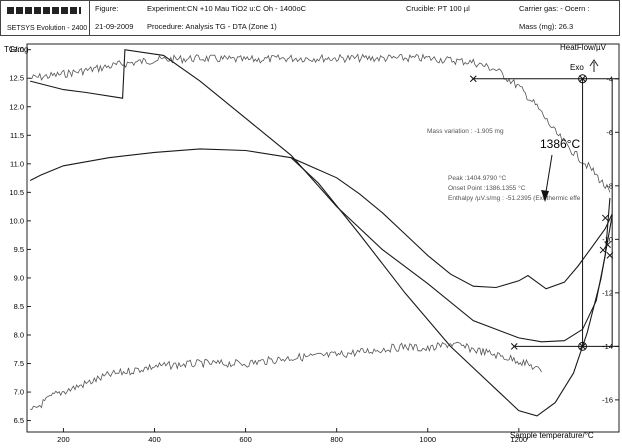  I want to click on procedure-label: Procedure: Analysis TG - DTA (Zone 1), so click(212, 26).